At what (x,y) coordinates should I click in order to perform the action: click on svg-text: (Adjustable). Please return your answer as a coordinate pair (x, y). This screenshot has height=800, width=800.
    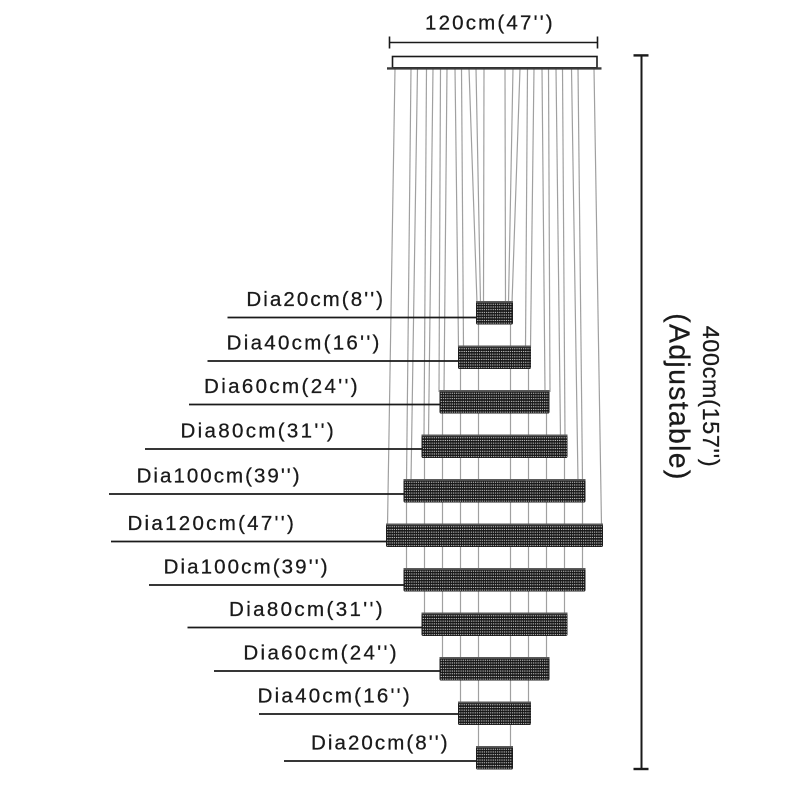
    Looking at the image, I should click on (678, 396).